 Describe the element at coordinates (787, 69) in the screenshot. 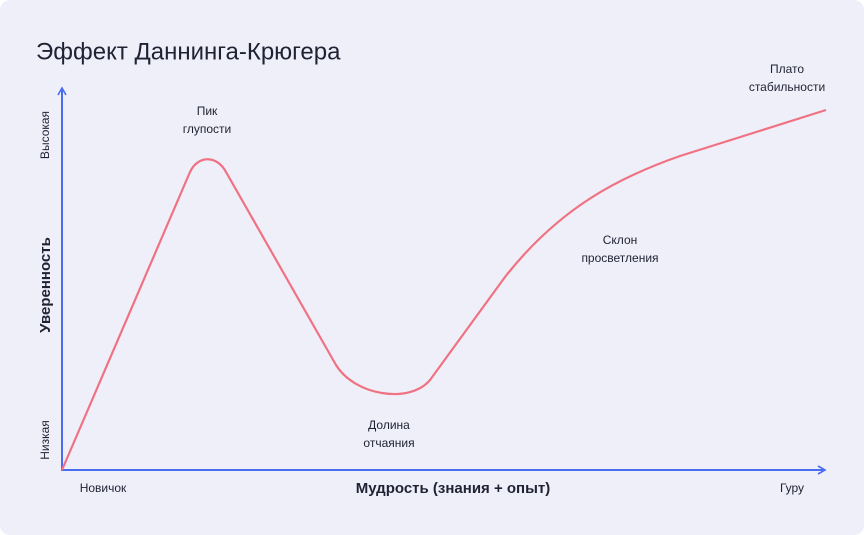

I see `annotation: Плато` at that location.